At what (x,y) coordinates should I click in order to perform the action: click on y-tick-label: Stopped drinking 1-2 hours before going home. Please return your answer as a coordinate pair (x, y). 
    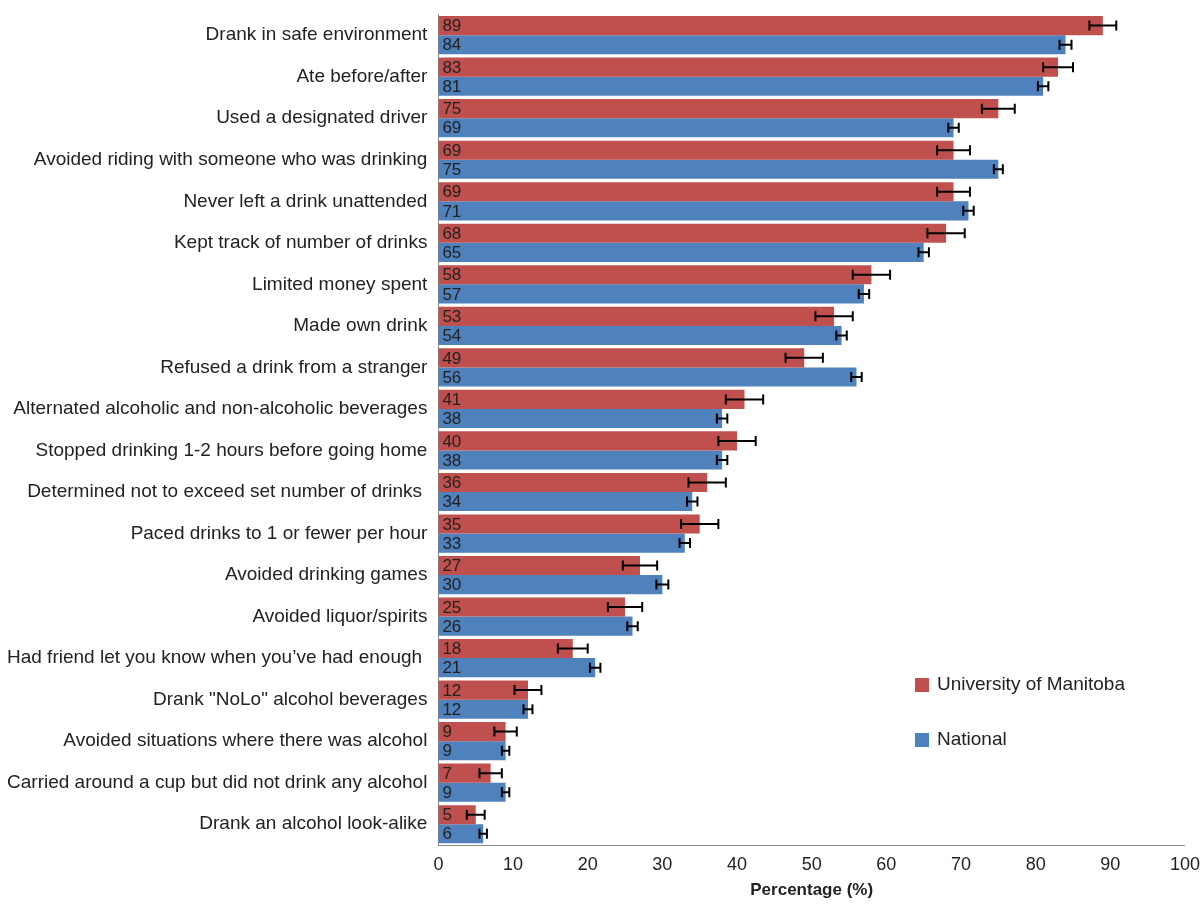
    Looking at the image, I should click on (231, 449).